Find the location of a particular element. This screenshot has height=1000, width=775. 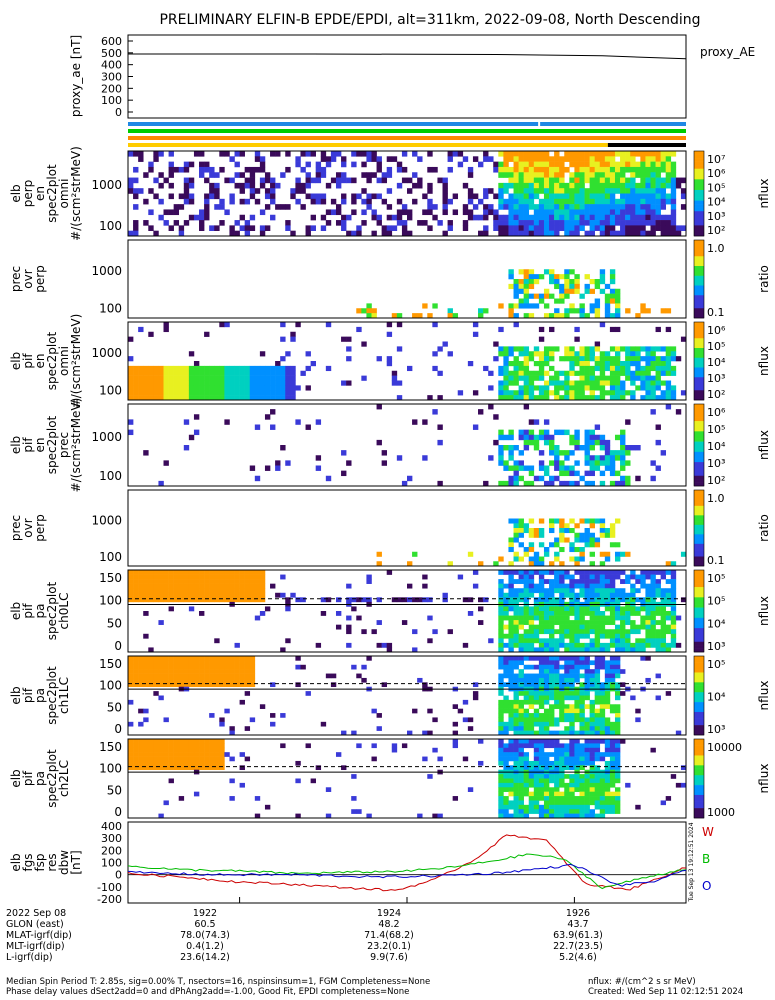

panel-frame-pa-ch0 is located at coordinates (407, 611).